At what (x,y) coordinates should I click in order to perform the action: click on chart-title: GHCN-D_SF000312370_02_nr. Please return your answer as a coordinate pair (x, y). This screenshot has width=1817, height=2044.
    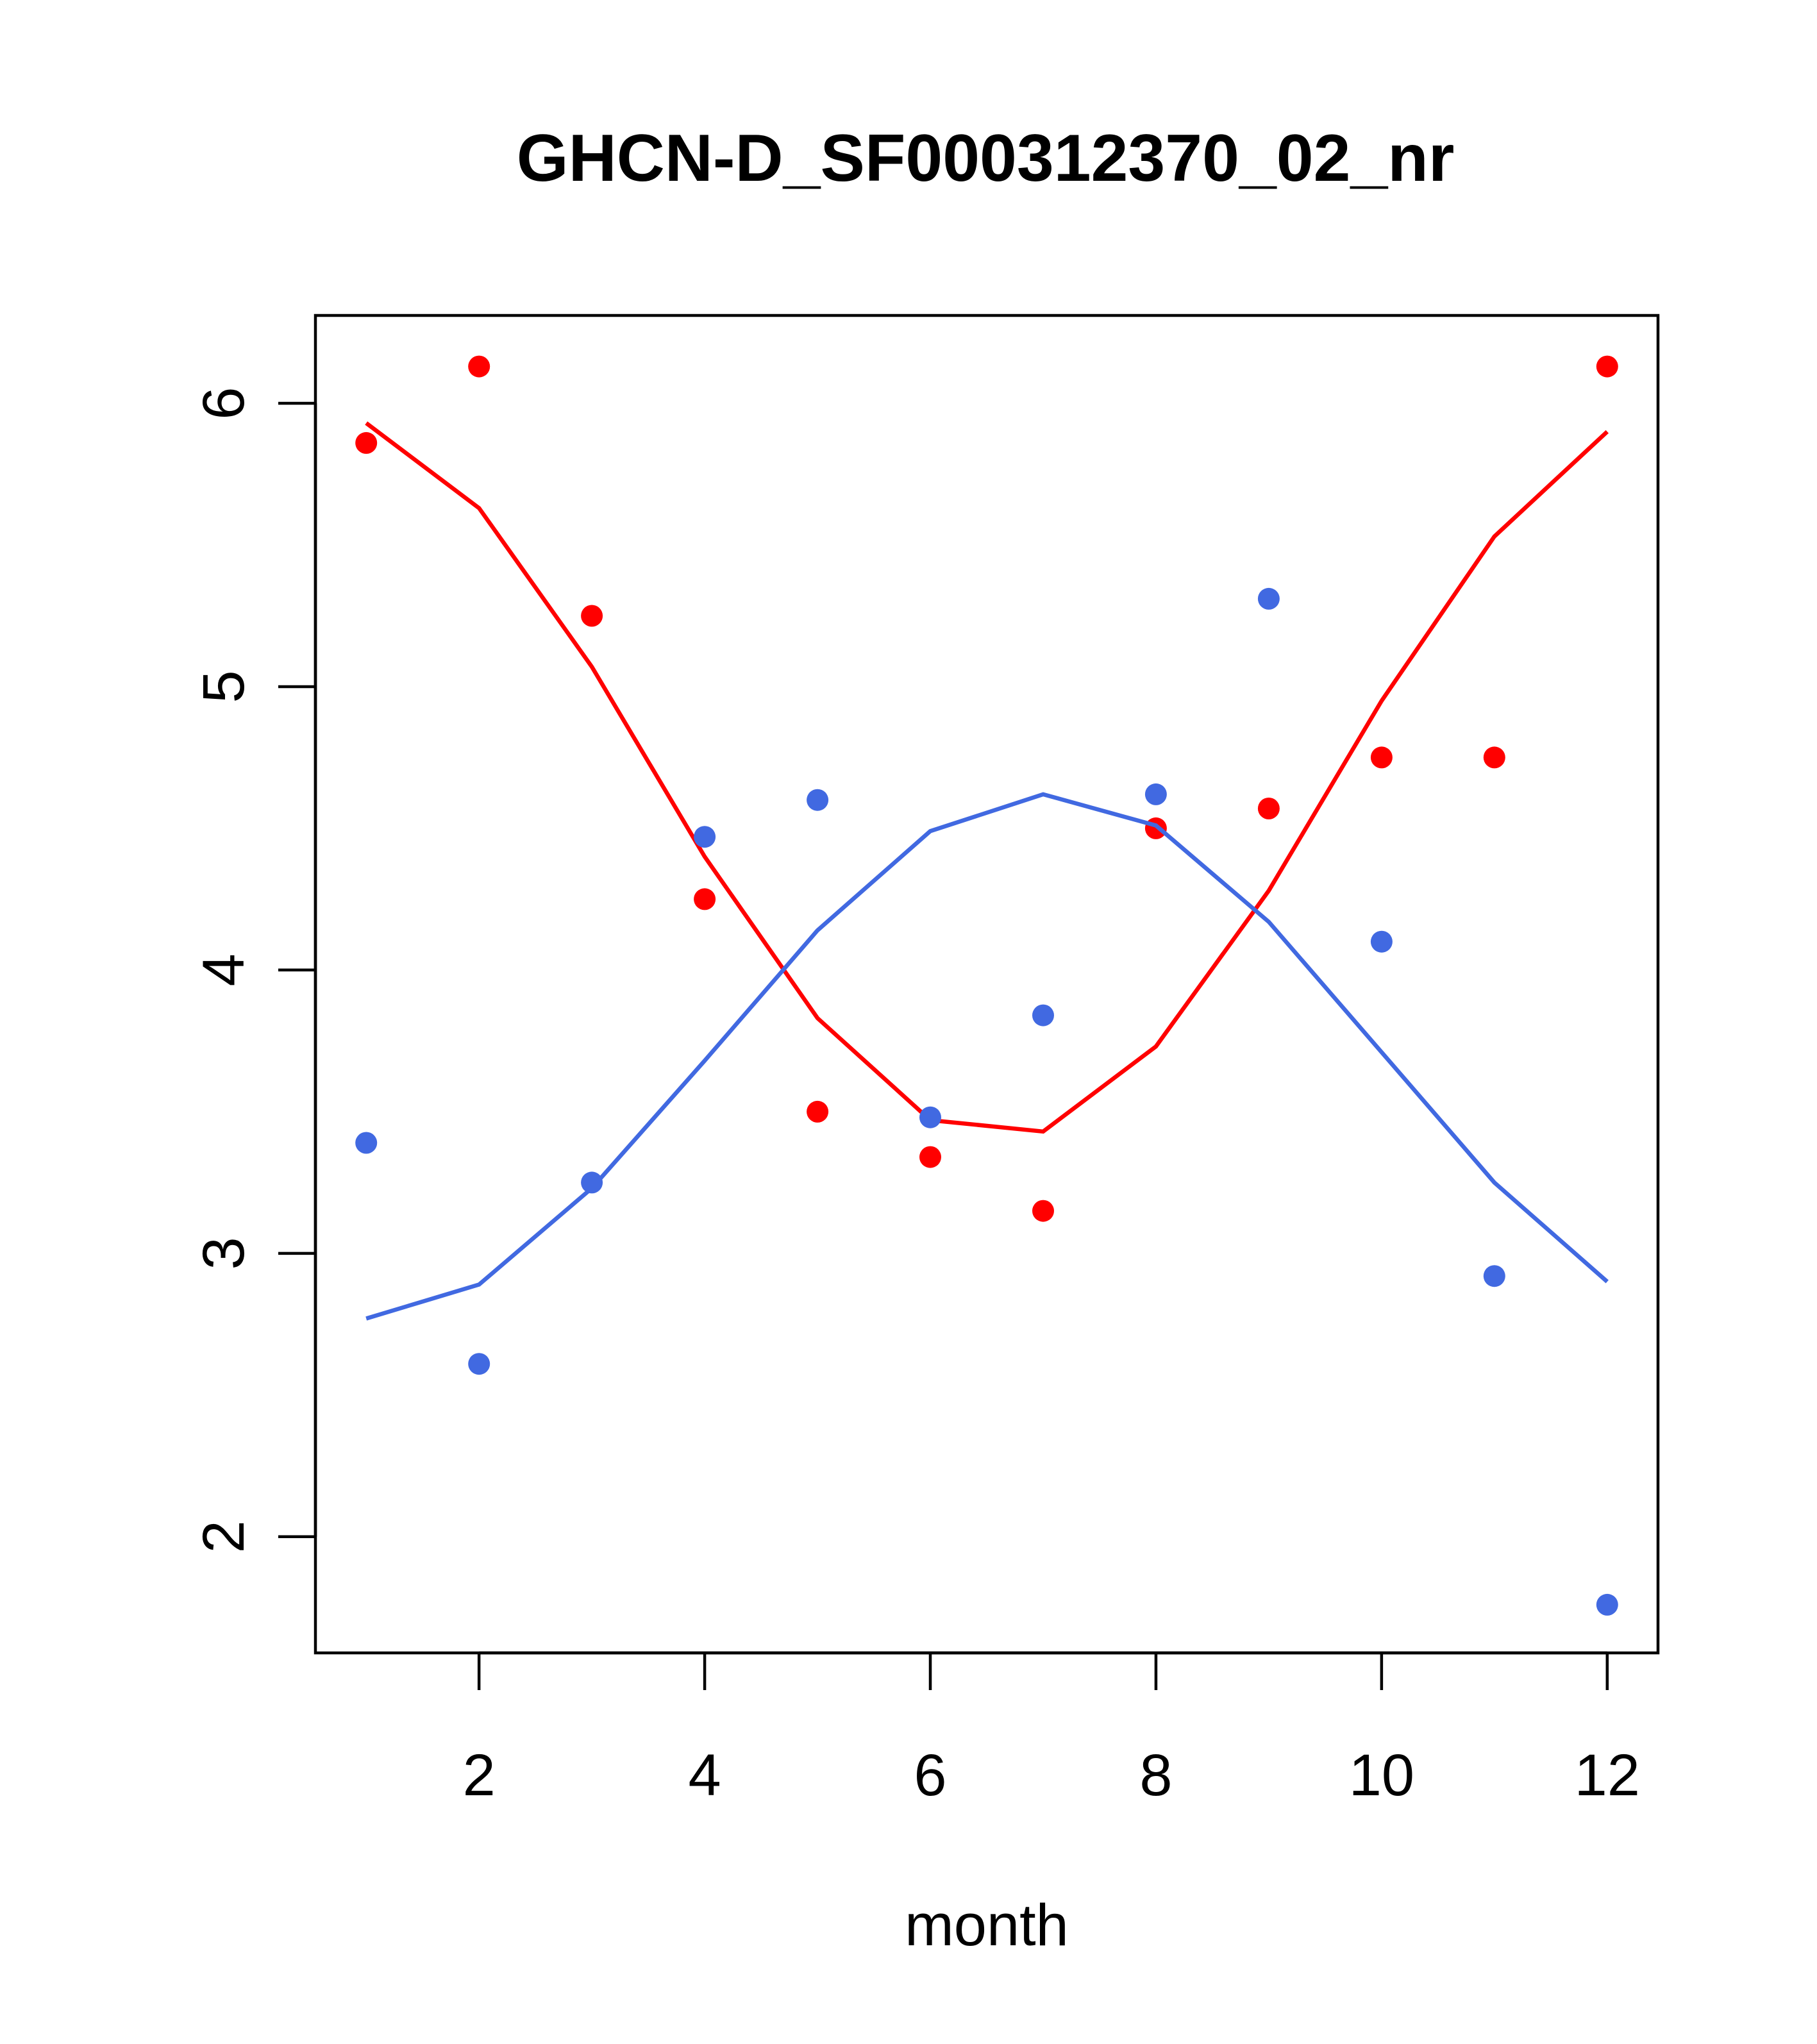
    Looking at the image, I should click on (986, 158).